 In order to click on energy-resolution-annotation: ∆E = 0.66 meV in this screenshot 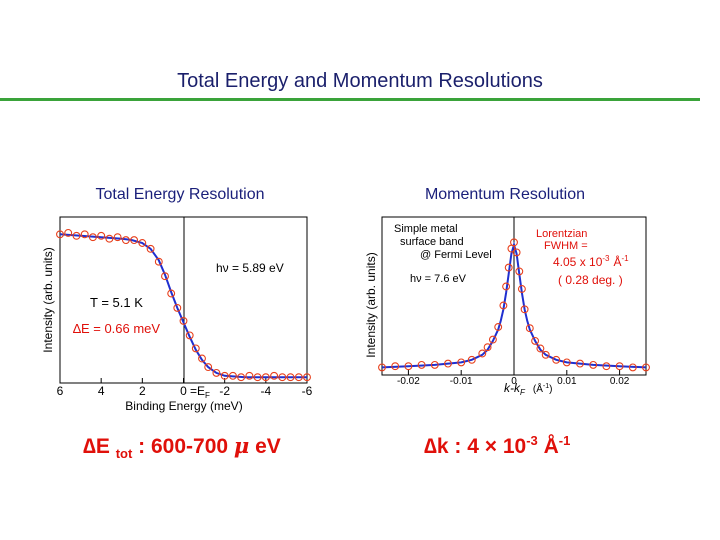, I will do `click(116, 328)`.